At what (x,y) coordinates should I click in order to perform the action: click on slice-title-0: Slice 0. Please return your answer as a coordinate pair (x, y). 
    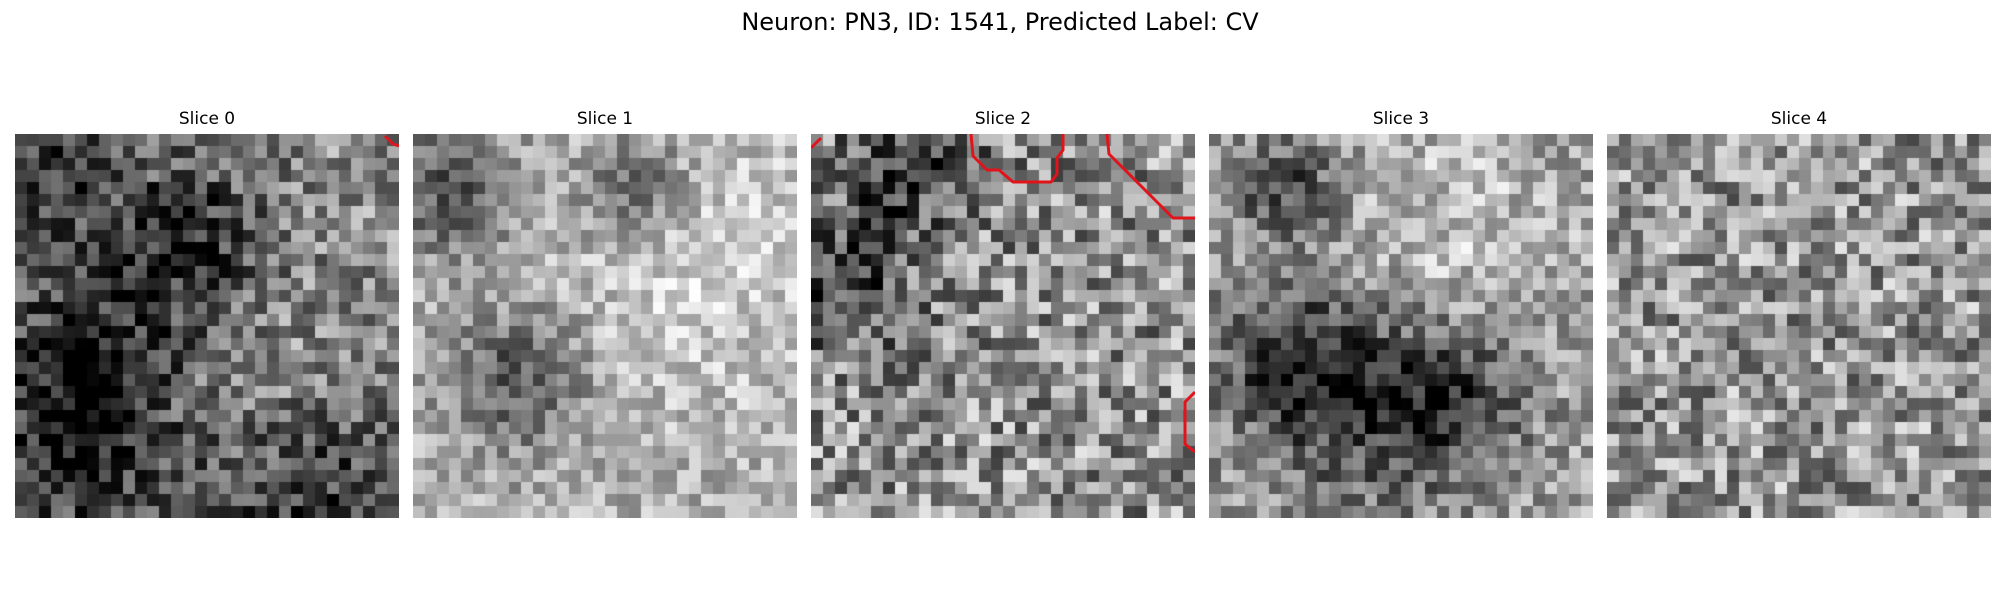
    Looking at the image, I should click on (207, 119).